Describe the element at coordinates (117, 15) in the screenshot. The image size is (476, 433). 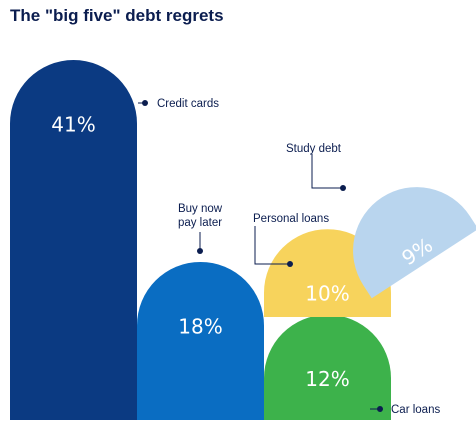
I see `chart-title: The "big five" debt regrets` at that location.